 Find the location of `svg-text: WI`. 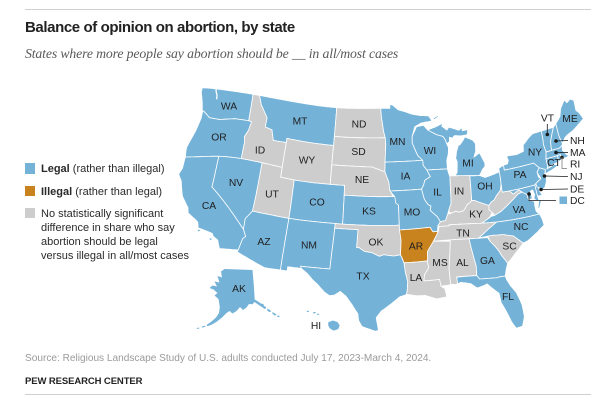

svg-text: WI is located at coordinates (430, 151).